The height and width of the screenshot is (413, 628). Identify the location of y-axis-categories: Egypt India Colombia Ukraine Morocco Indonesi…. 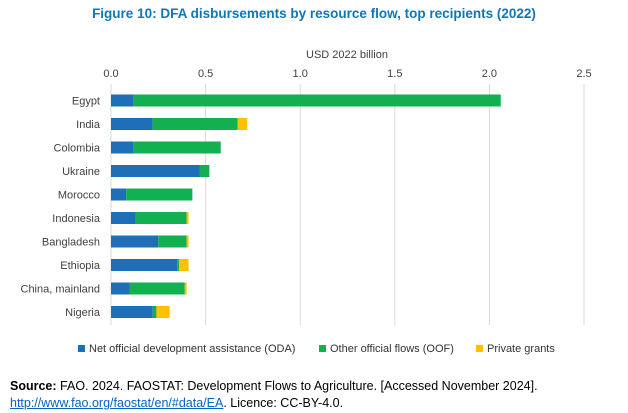
(61, 208).